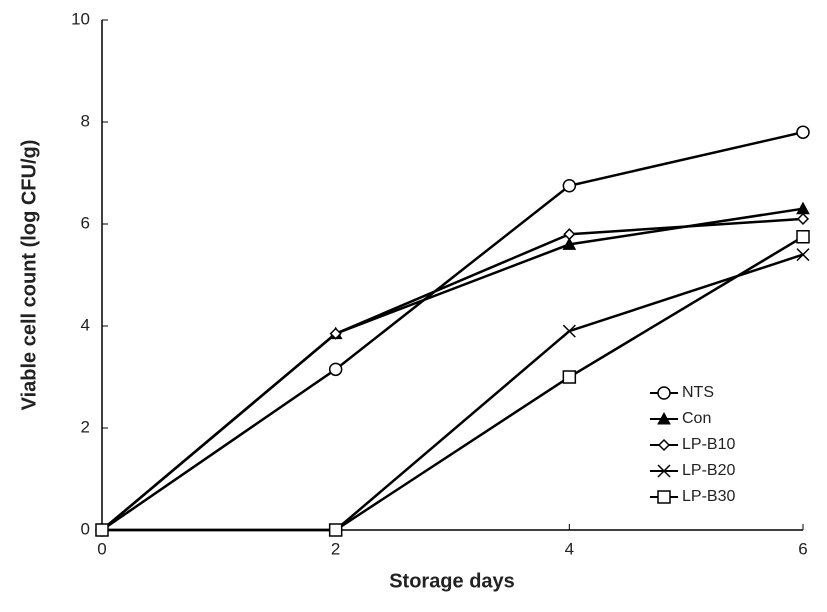  I want to click on y-tick-label: 6, so click(85, 222).